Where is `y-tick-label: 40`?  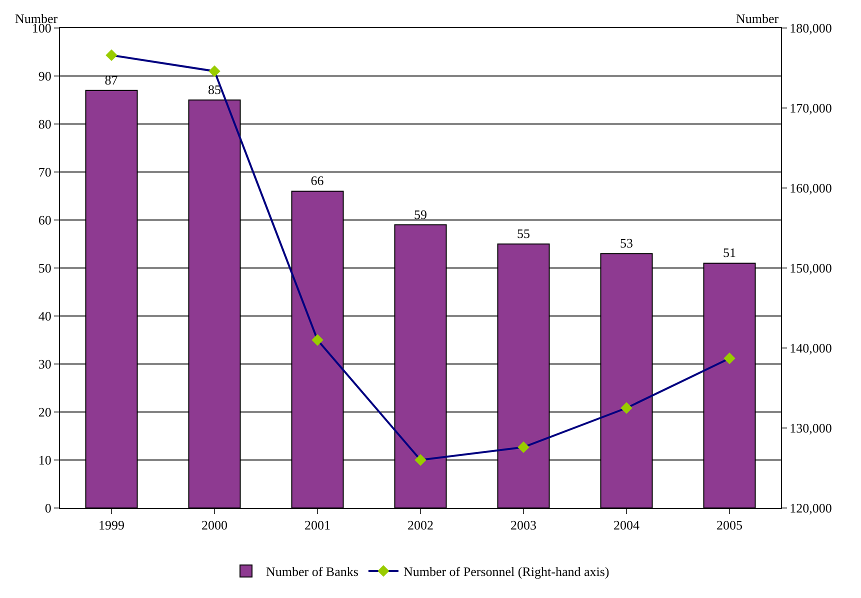
y-tick-label: 40 is located at coordinates (45, 316).